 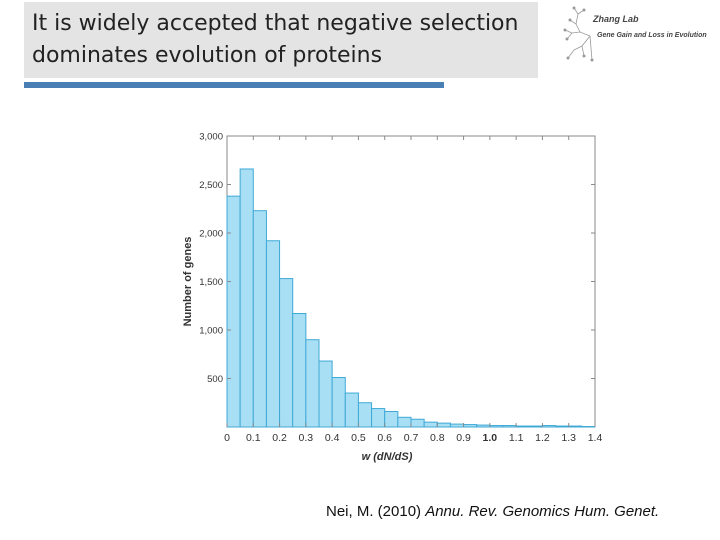 I want to click on x-tick-label: 1.1, so click(x=516, y=438).